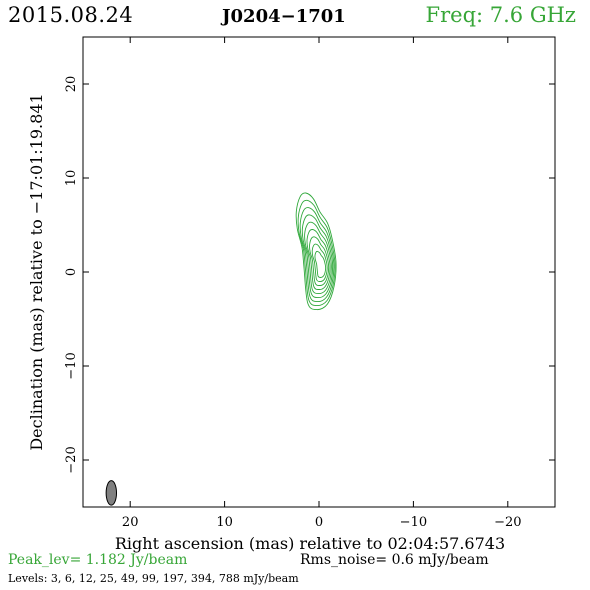 The height and width of the screenshot is (590, 590). What do you see at coordinates (71, 365) in the screenshot?
I see `y-tick-label: −10` at bounding box center [71, 365].